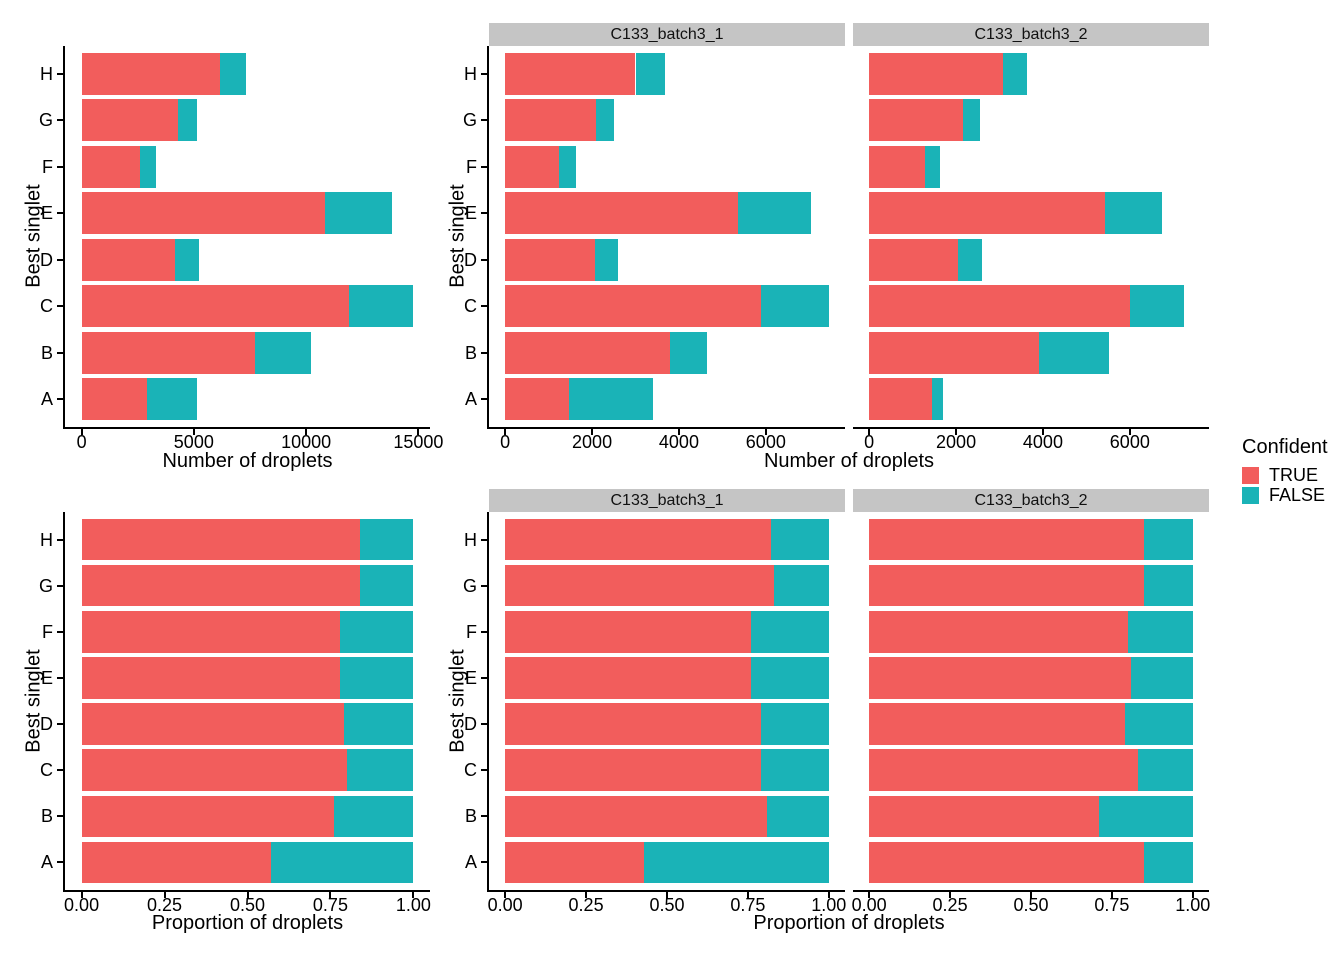 Image resolution: width=1344 pixels, height=960 pixels. I want to click on y-axis-line-prop-combined, so click(64, 701).